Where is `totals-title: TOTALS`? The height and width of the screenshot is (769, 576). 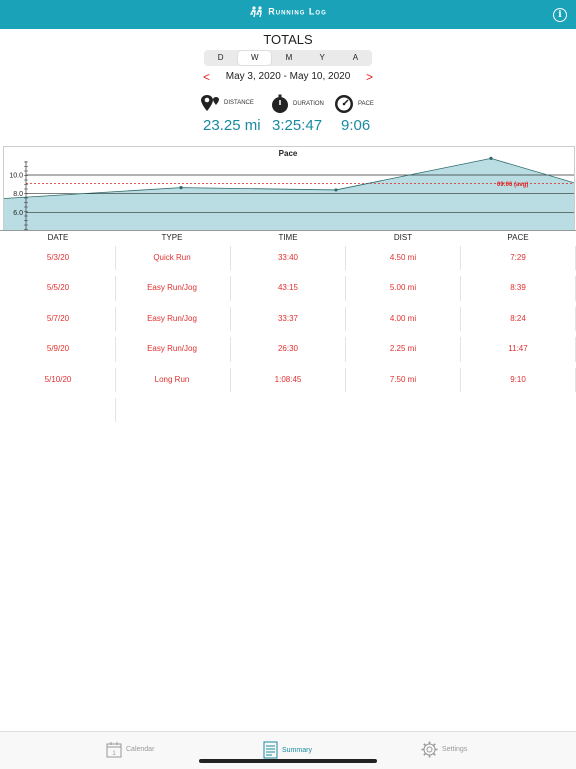 totals-title: TOTALS is located at coordinates (288, 39).